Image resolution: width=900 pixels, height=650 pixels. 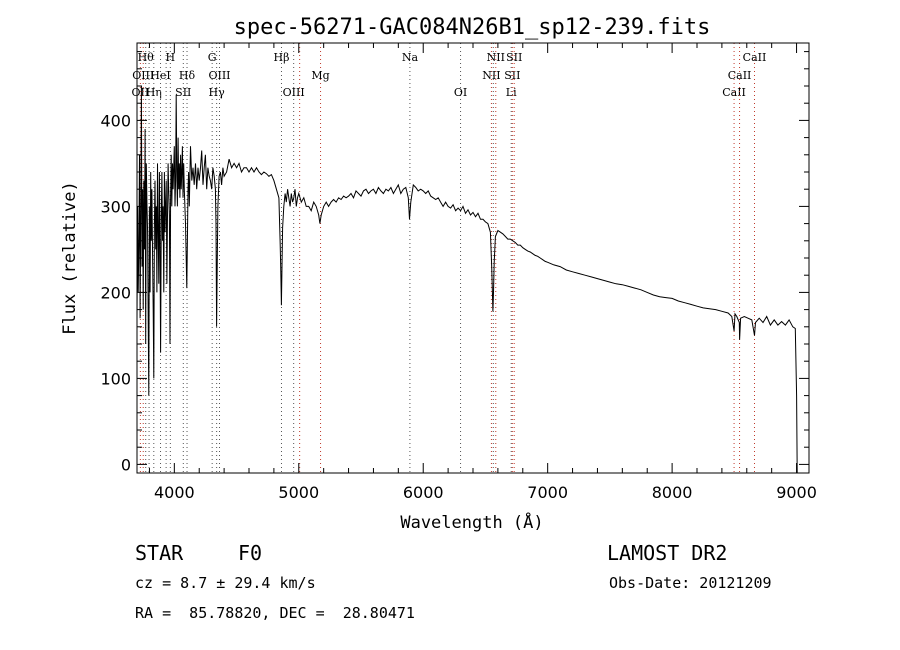 I want to click on x-tick-label-8000: 8000, so click(x=672, y=492).